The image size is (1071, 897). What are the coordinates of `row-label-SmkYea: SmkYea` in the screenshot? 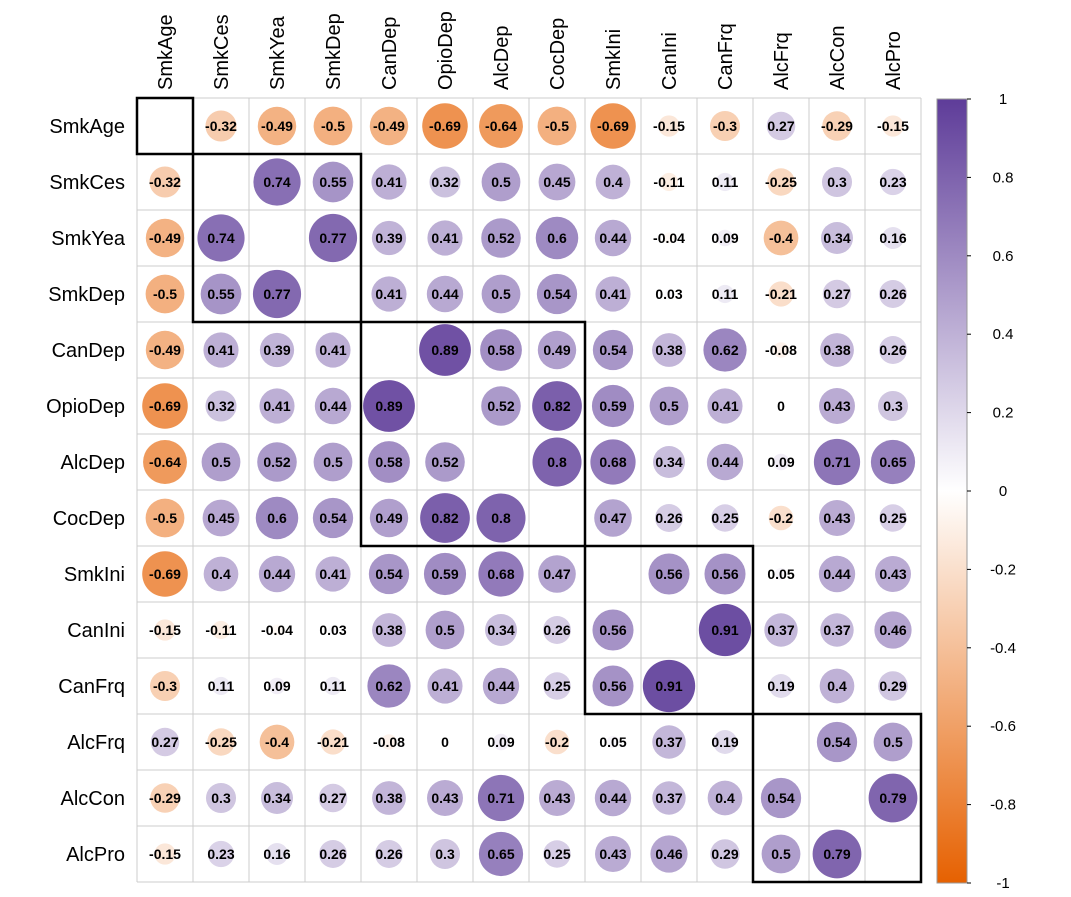 It's located at (88, 239).